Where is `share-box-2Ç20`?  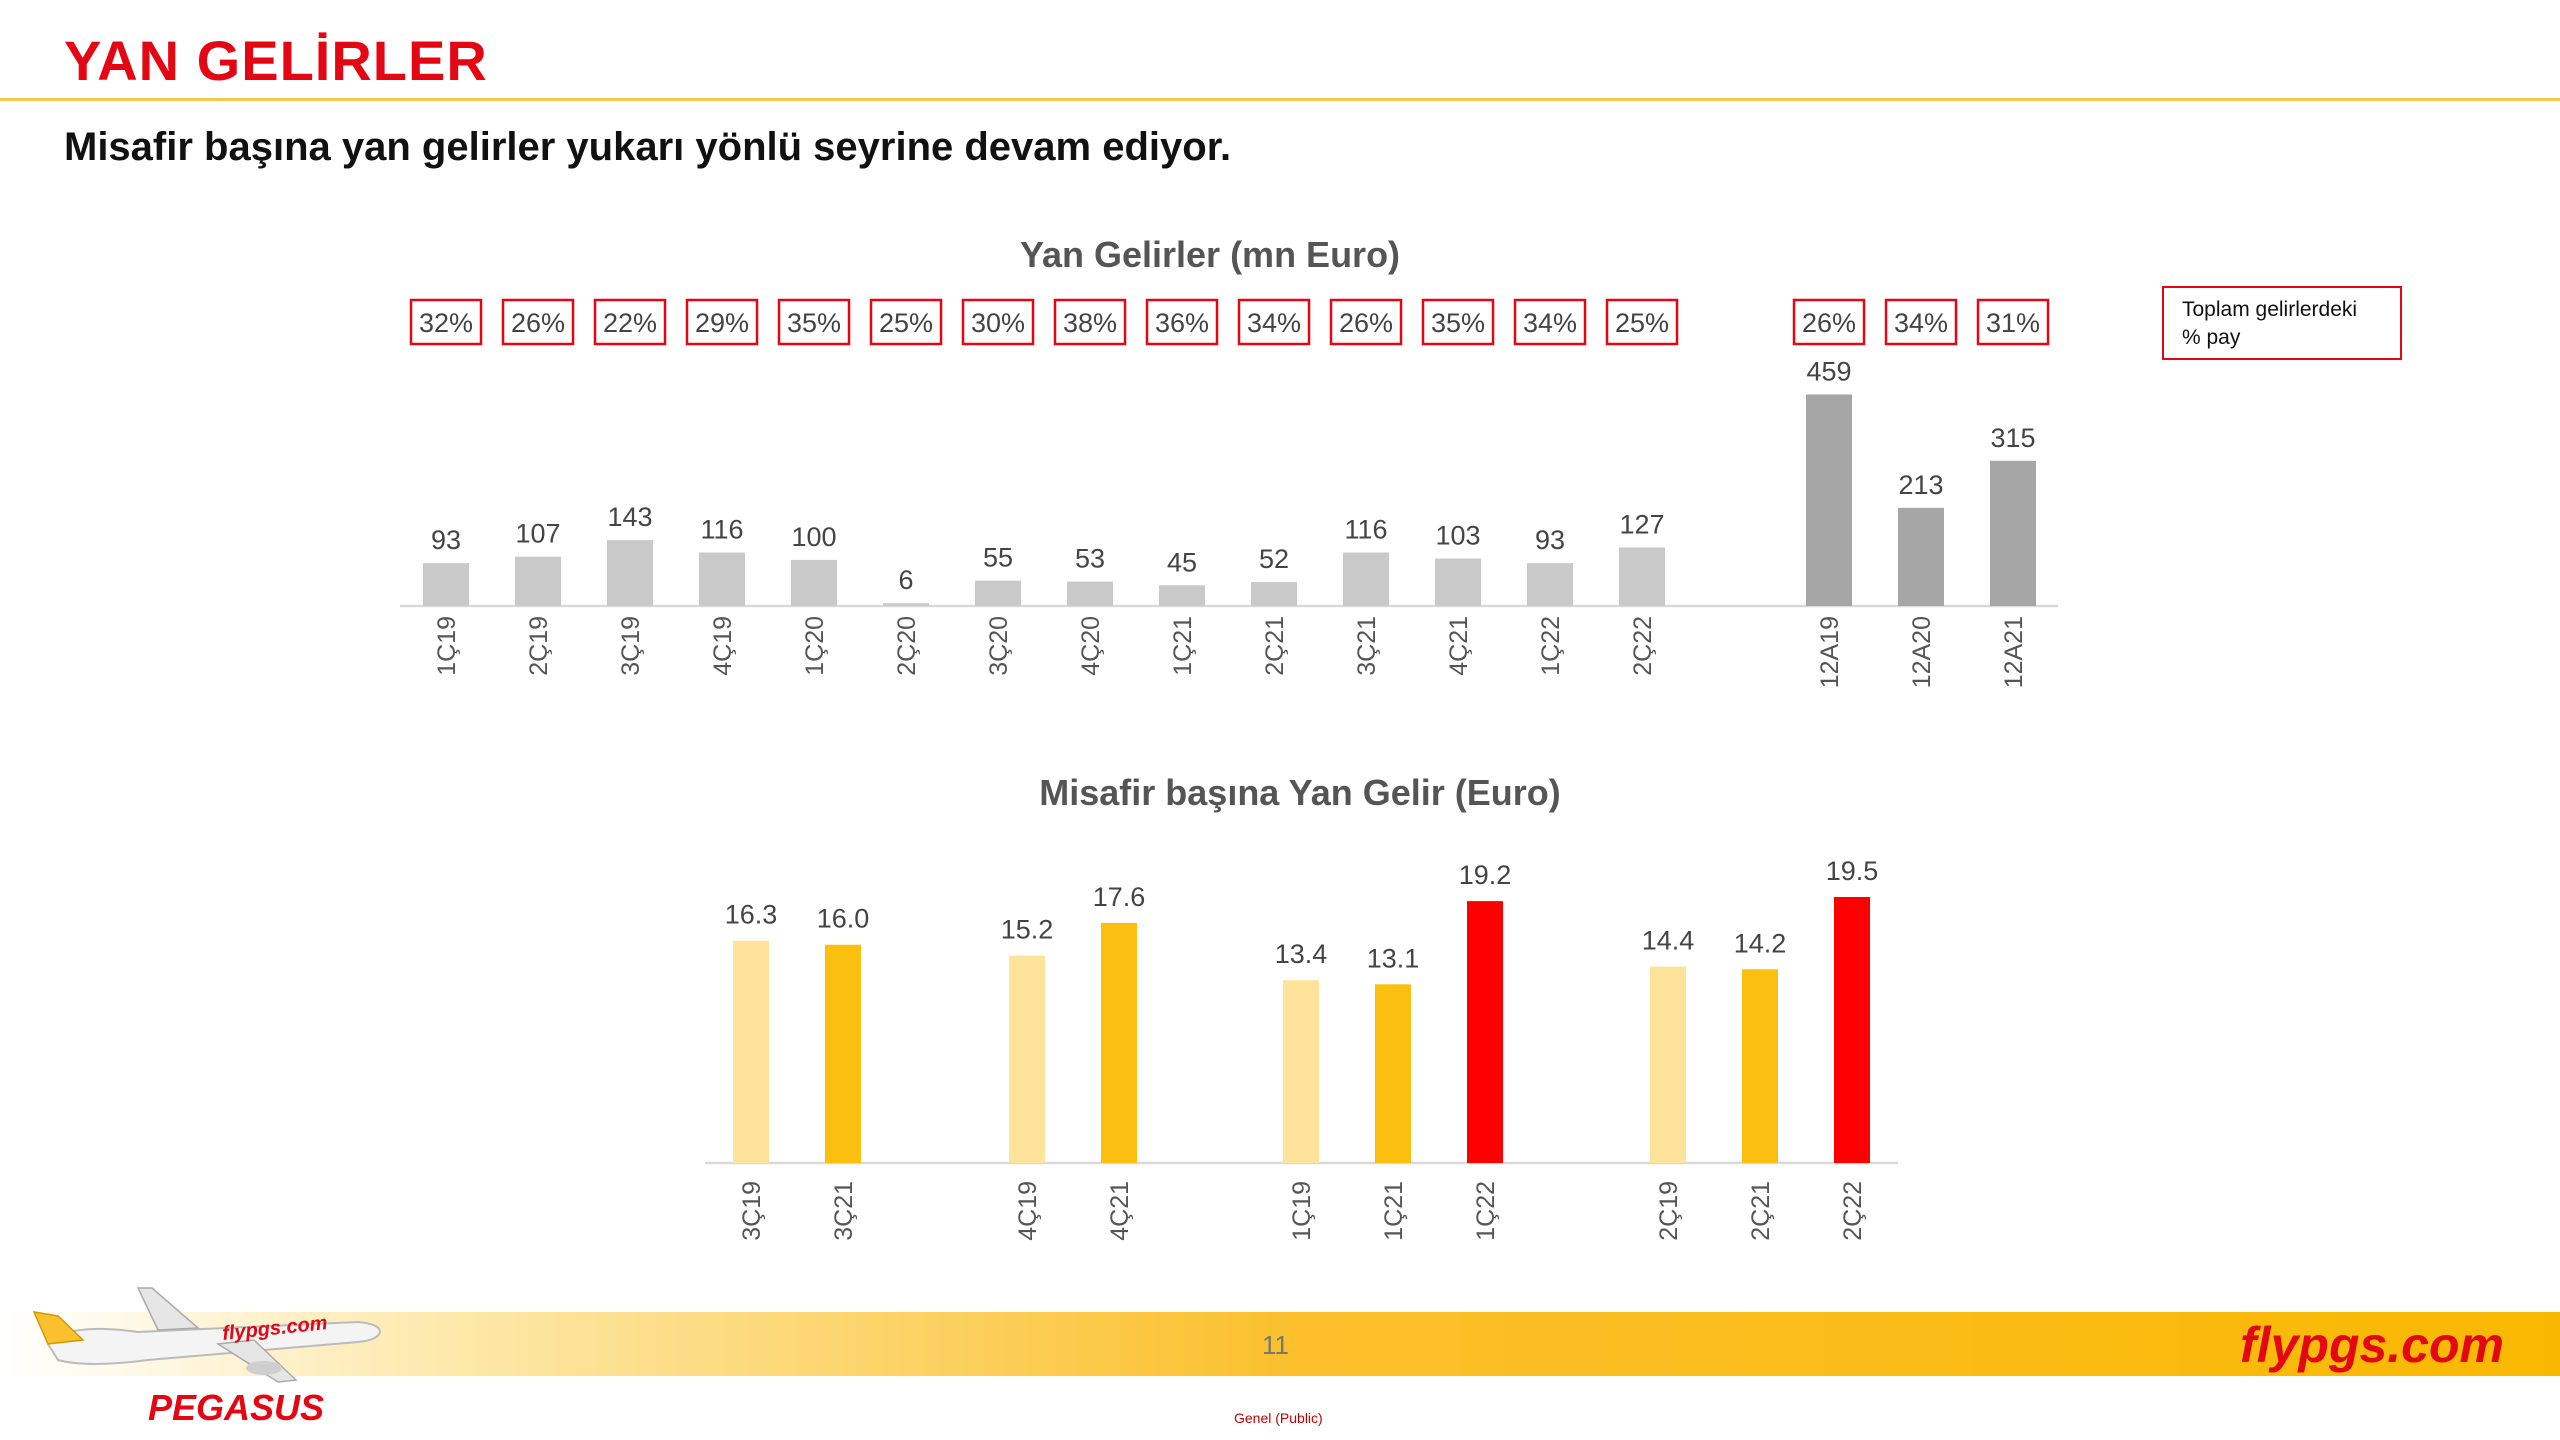 share-box-2Ç20 is located at coordinates (906, 322).